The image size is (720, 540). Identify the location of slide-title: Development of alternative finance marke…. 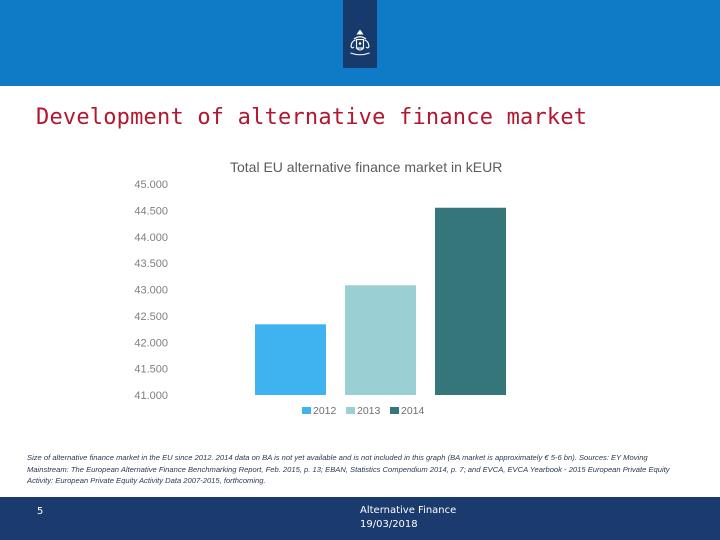
(312, 117).